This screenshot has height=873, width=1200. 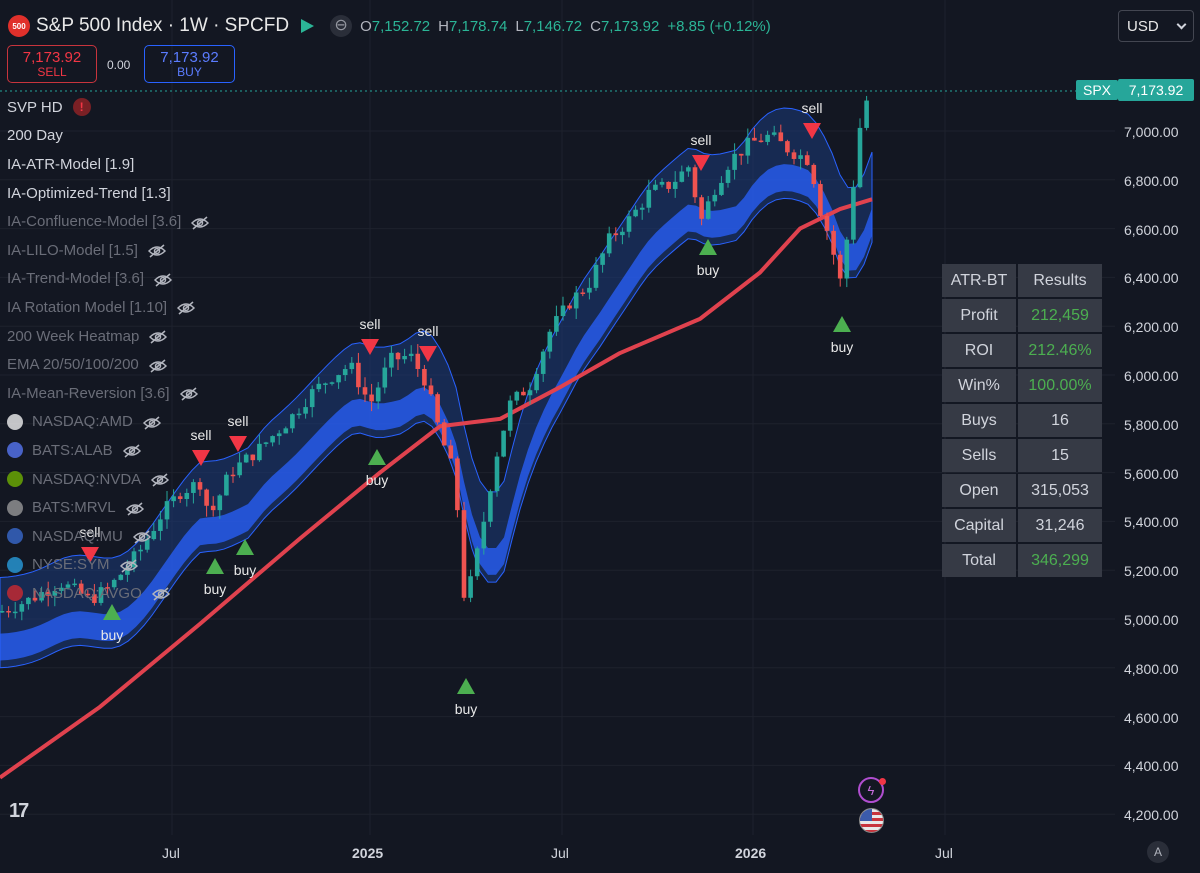 I want to click on indicator-item: NASDAQ:AVGO, so click(x=108, y=593).